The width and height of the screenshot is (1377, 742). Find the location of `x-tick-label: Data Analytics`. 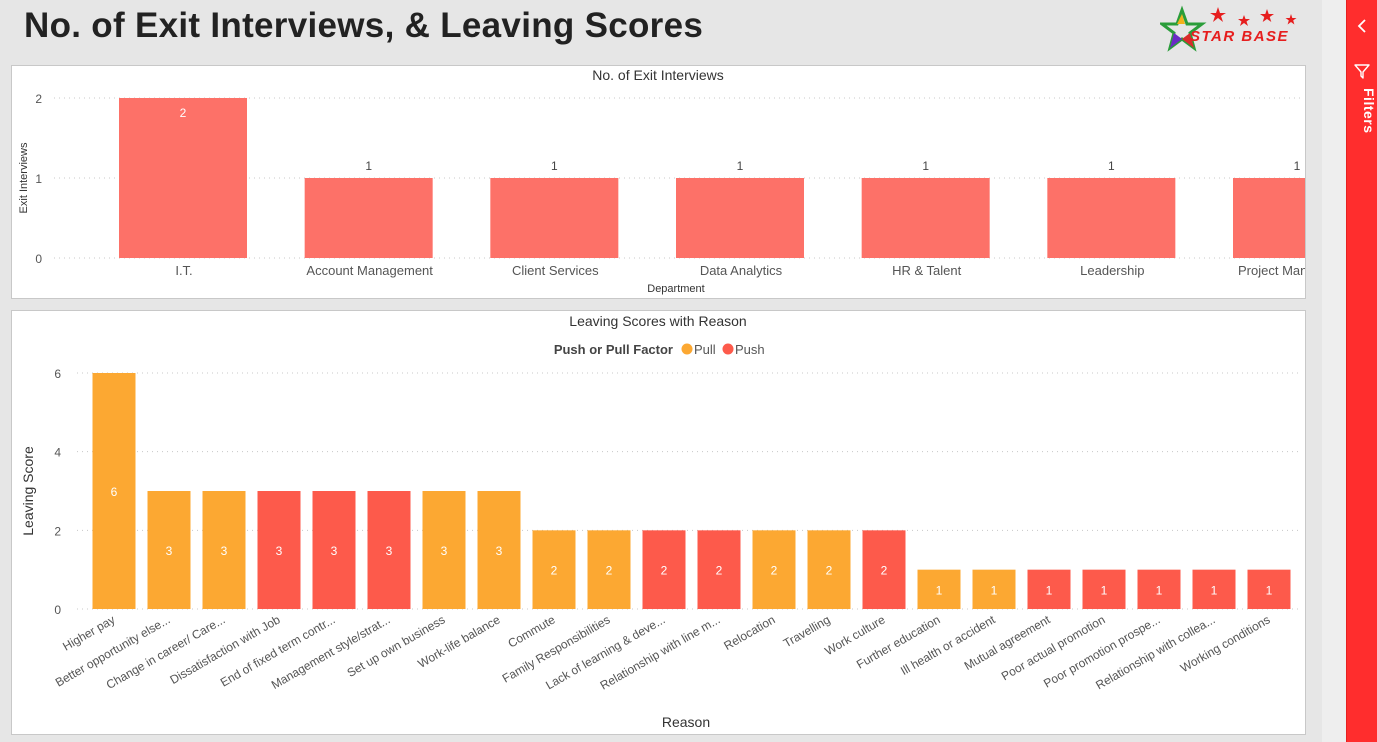

x-tick-label: Data Analytics is located at coordinates (741, 270).